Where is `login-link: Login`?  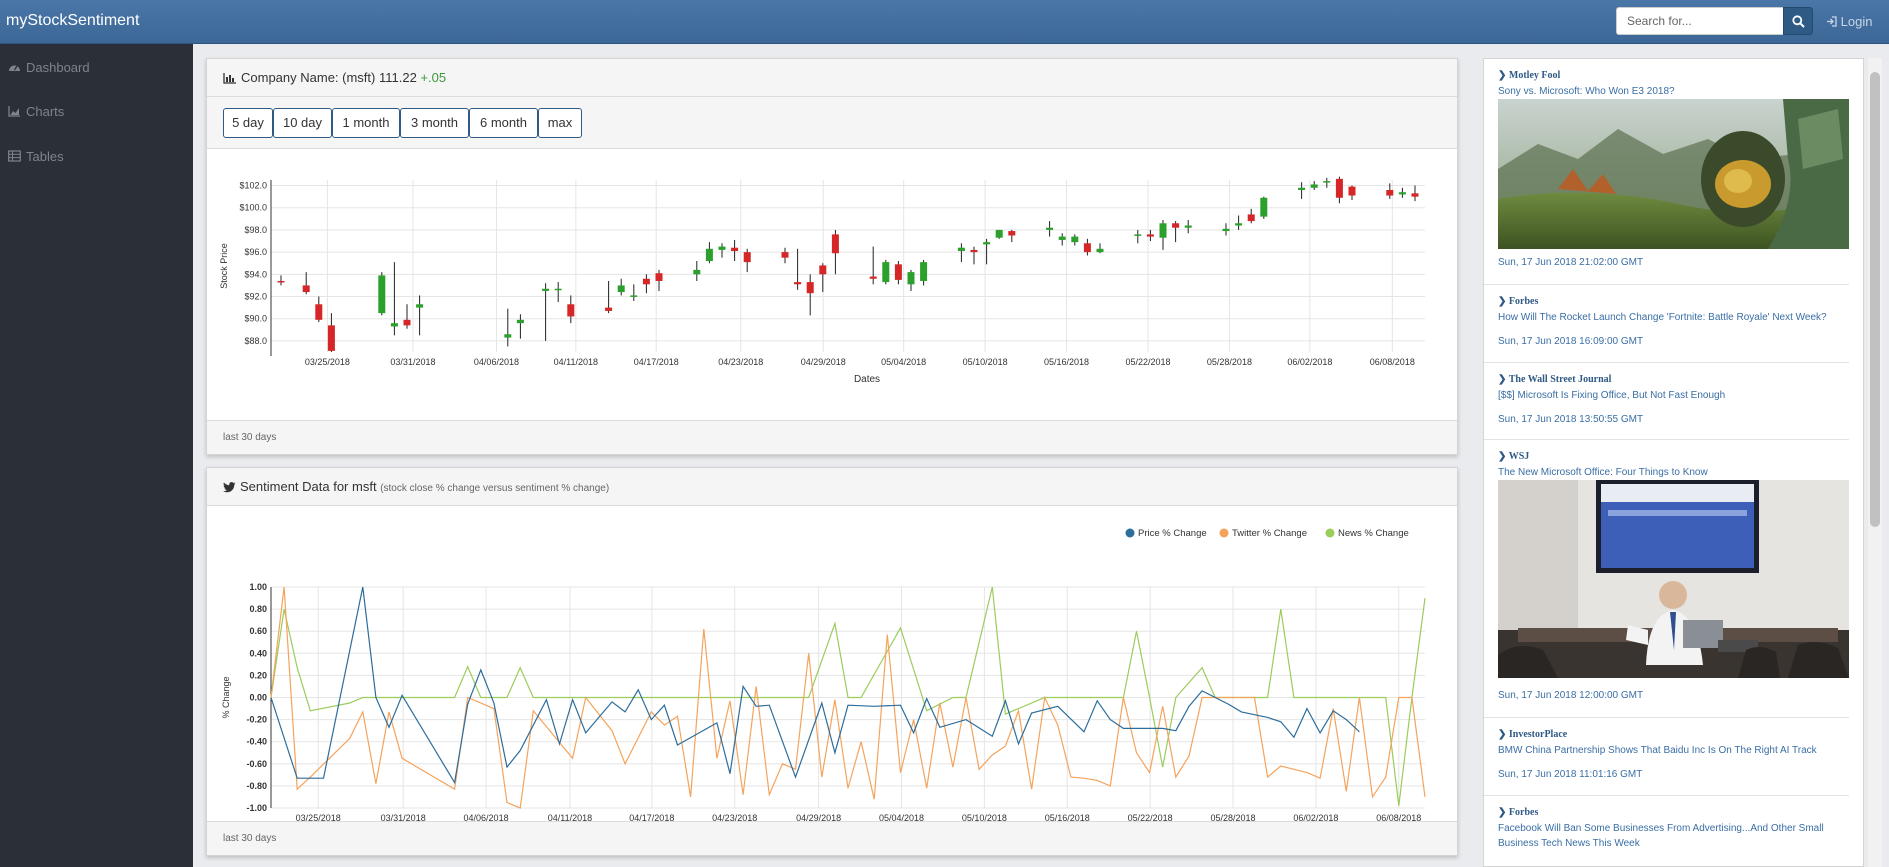 login-link: Login is located at coordinates (1849, 21).